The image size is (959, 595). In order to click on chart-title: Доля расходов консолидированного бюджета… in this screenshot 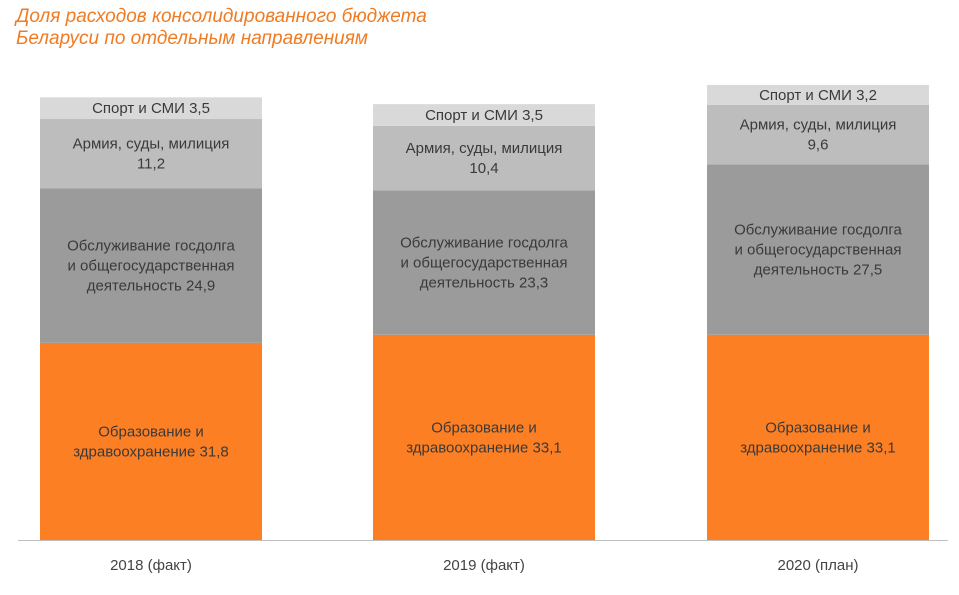, I will do `click(221, 28)`.